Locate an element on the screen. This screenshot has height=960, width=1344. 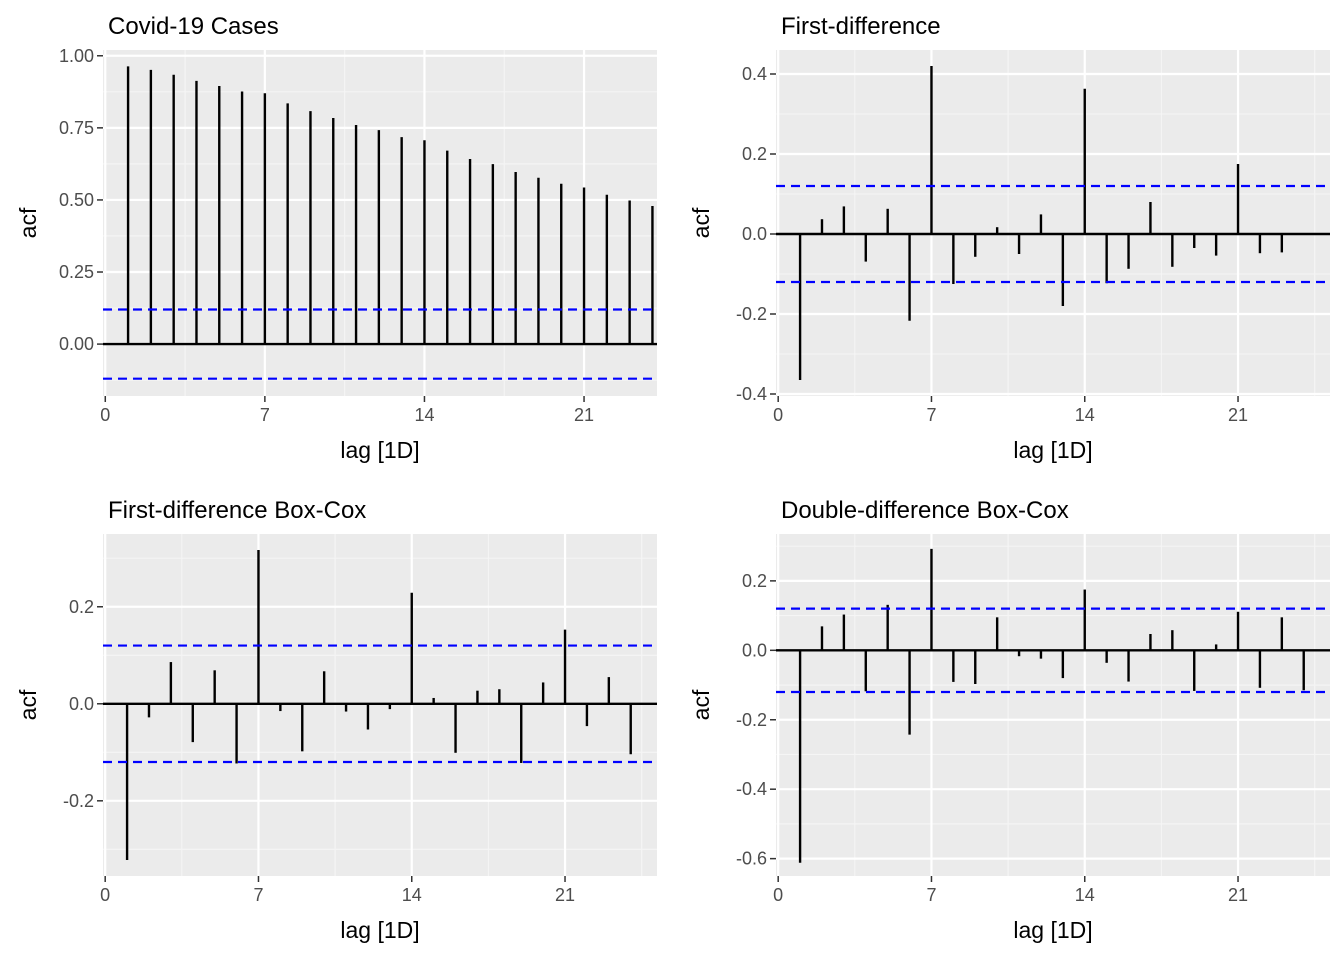
y-tick-label: 0.75 is located at coordinates (76, 128).